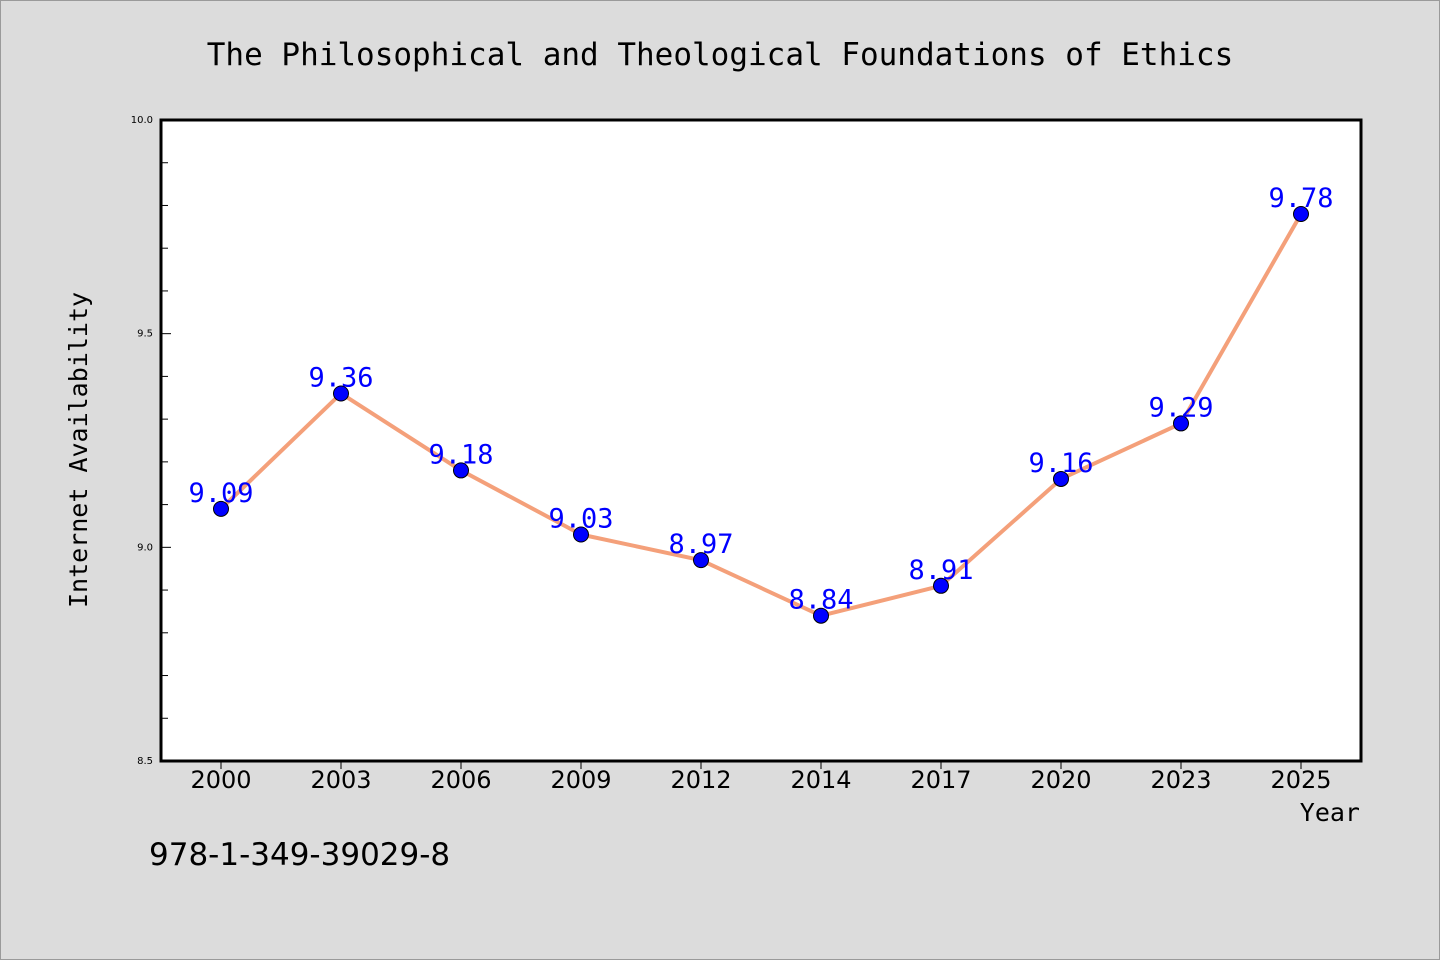 The height and width of the screenshot is (960, 1440). What do you see at coordinates (340, 377) in the screenshot?
I see `data-label: 9.36` at bounding box center [340, 377].